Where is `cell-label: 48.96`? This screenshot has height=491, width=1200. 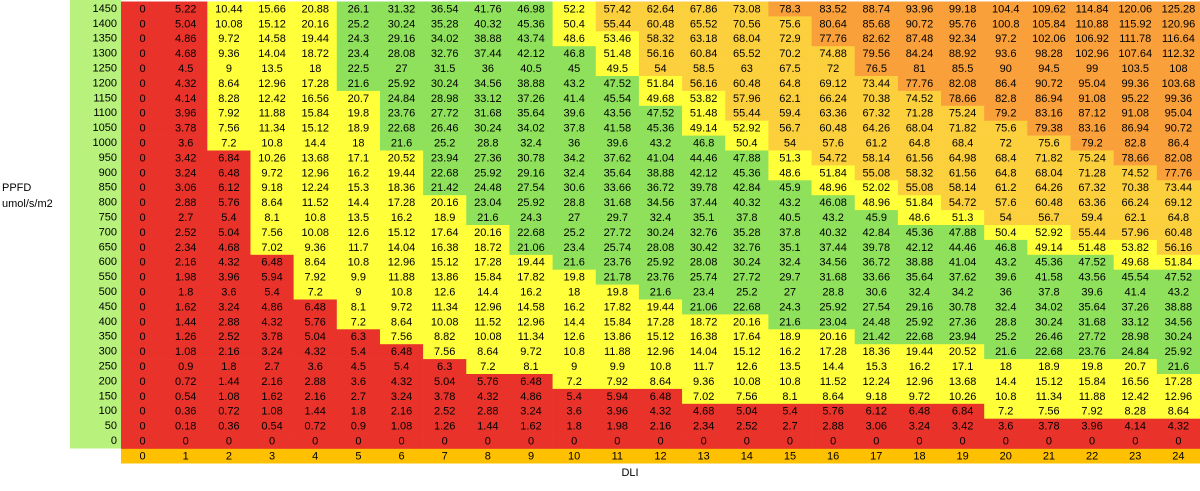 cell-label: 48.96 is located at coordinates (877, 203).